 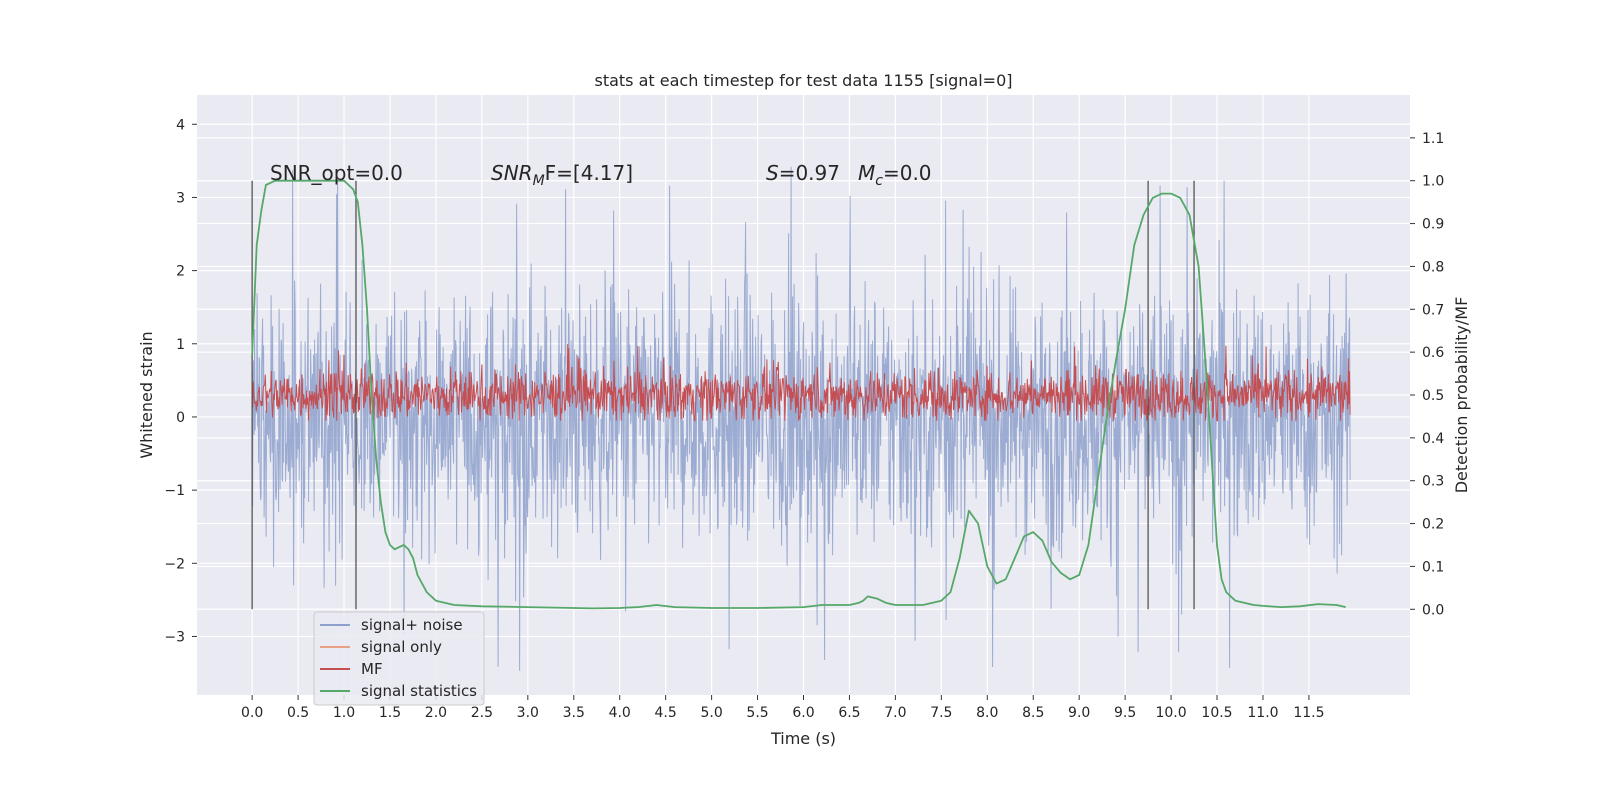 What do you see at coordinates (866, 173) in the screenshot?
I see `annotation-mc-main: M` at bounding box center [866, 173].